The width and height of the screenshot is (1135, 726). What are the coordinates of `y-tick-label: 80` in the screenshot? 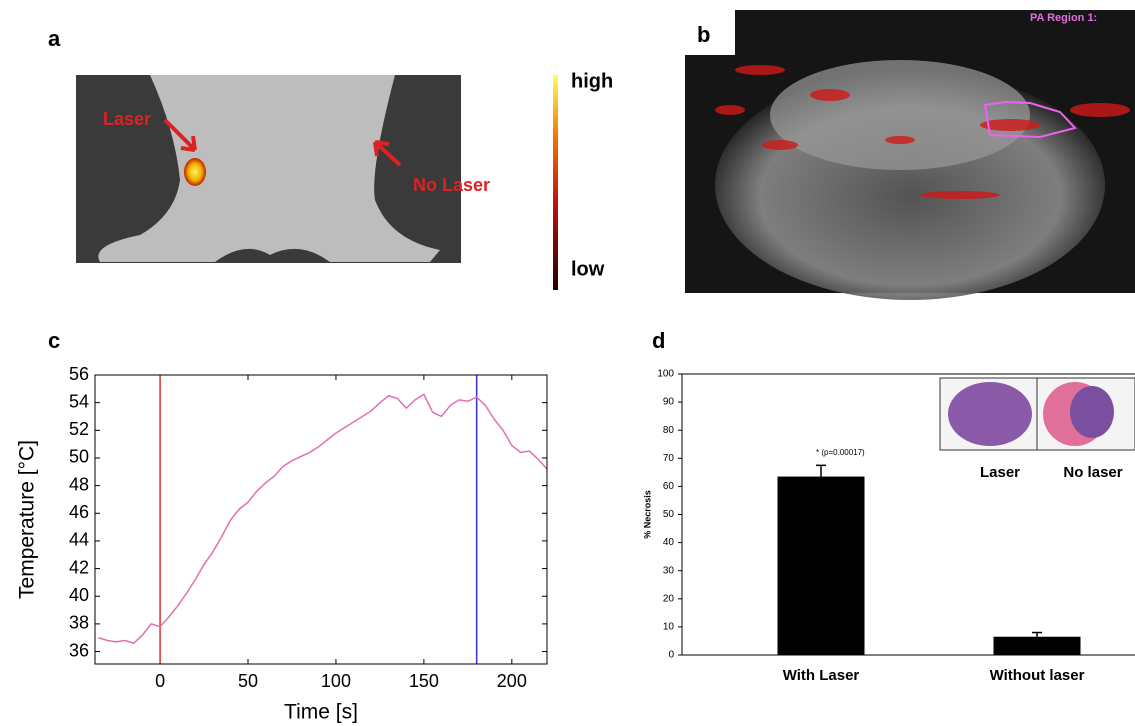 It's located at (669, 430).